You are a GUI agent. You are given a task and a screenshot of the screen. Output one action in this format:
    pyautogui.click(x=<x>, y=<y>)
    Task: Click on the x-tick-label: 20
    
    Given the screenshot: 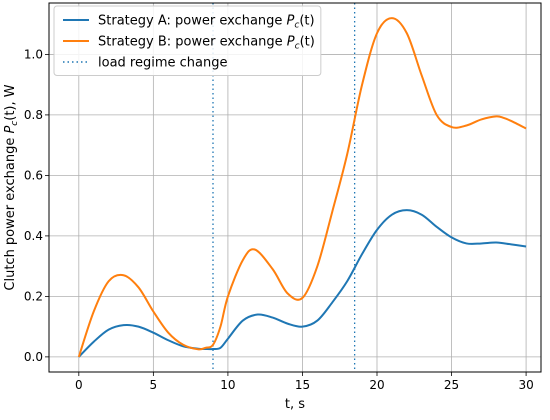 What is the action you would take?
    pyautogui.click(x=376, y=385)
    